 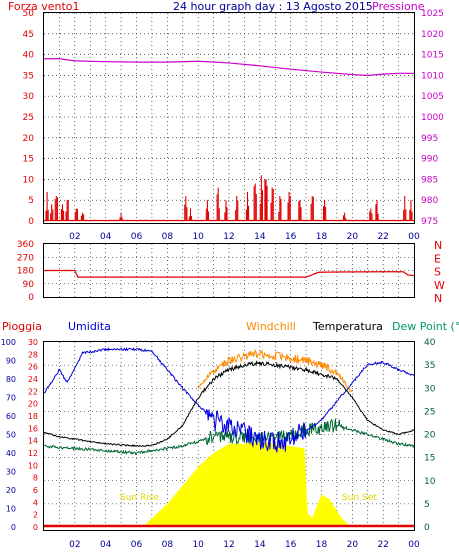 I want to click on page-title: 24 hour graph day : 13 Agosto 2015, so click(x=273, y=6).